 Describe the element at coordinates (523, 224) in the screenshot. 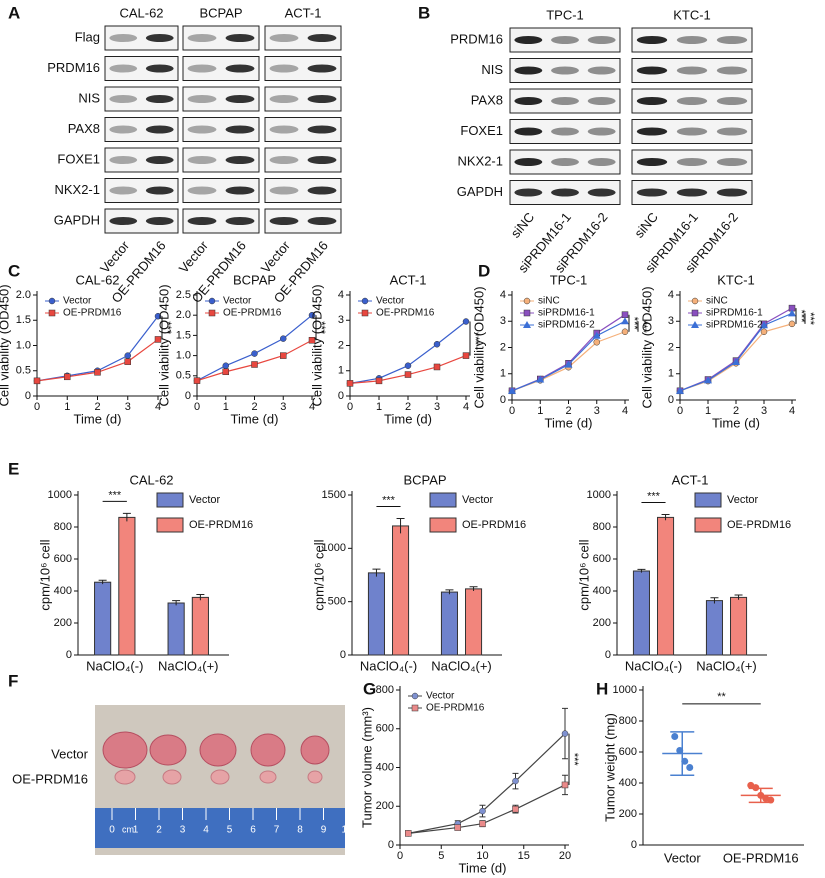

I see `lane-label: siNC` at that location.